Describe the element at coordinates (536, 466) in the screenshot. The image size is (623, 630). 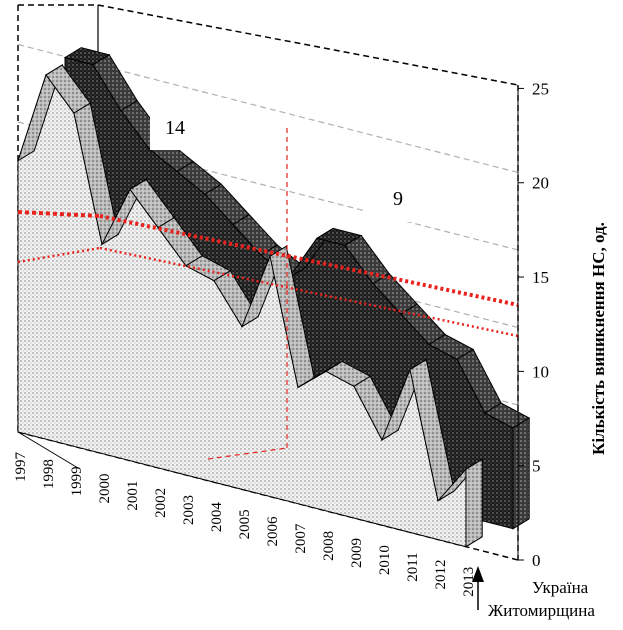
I see `y-tick-label: 5` at that location.